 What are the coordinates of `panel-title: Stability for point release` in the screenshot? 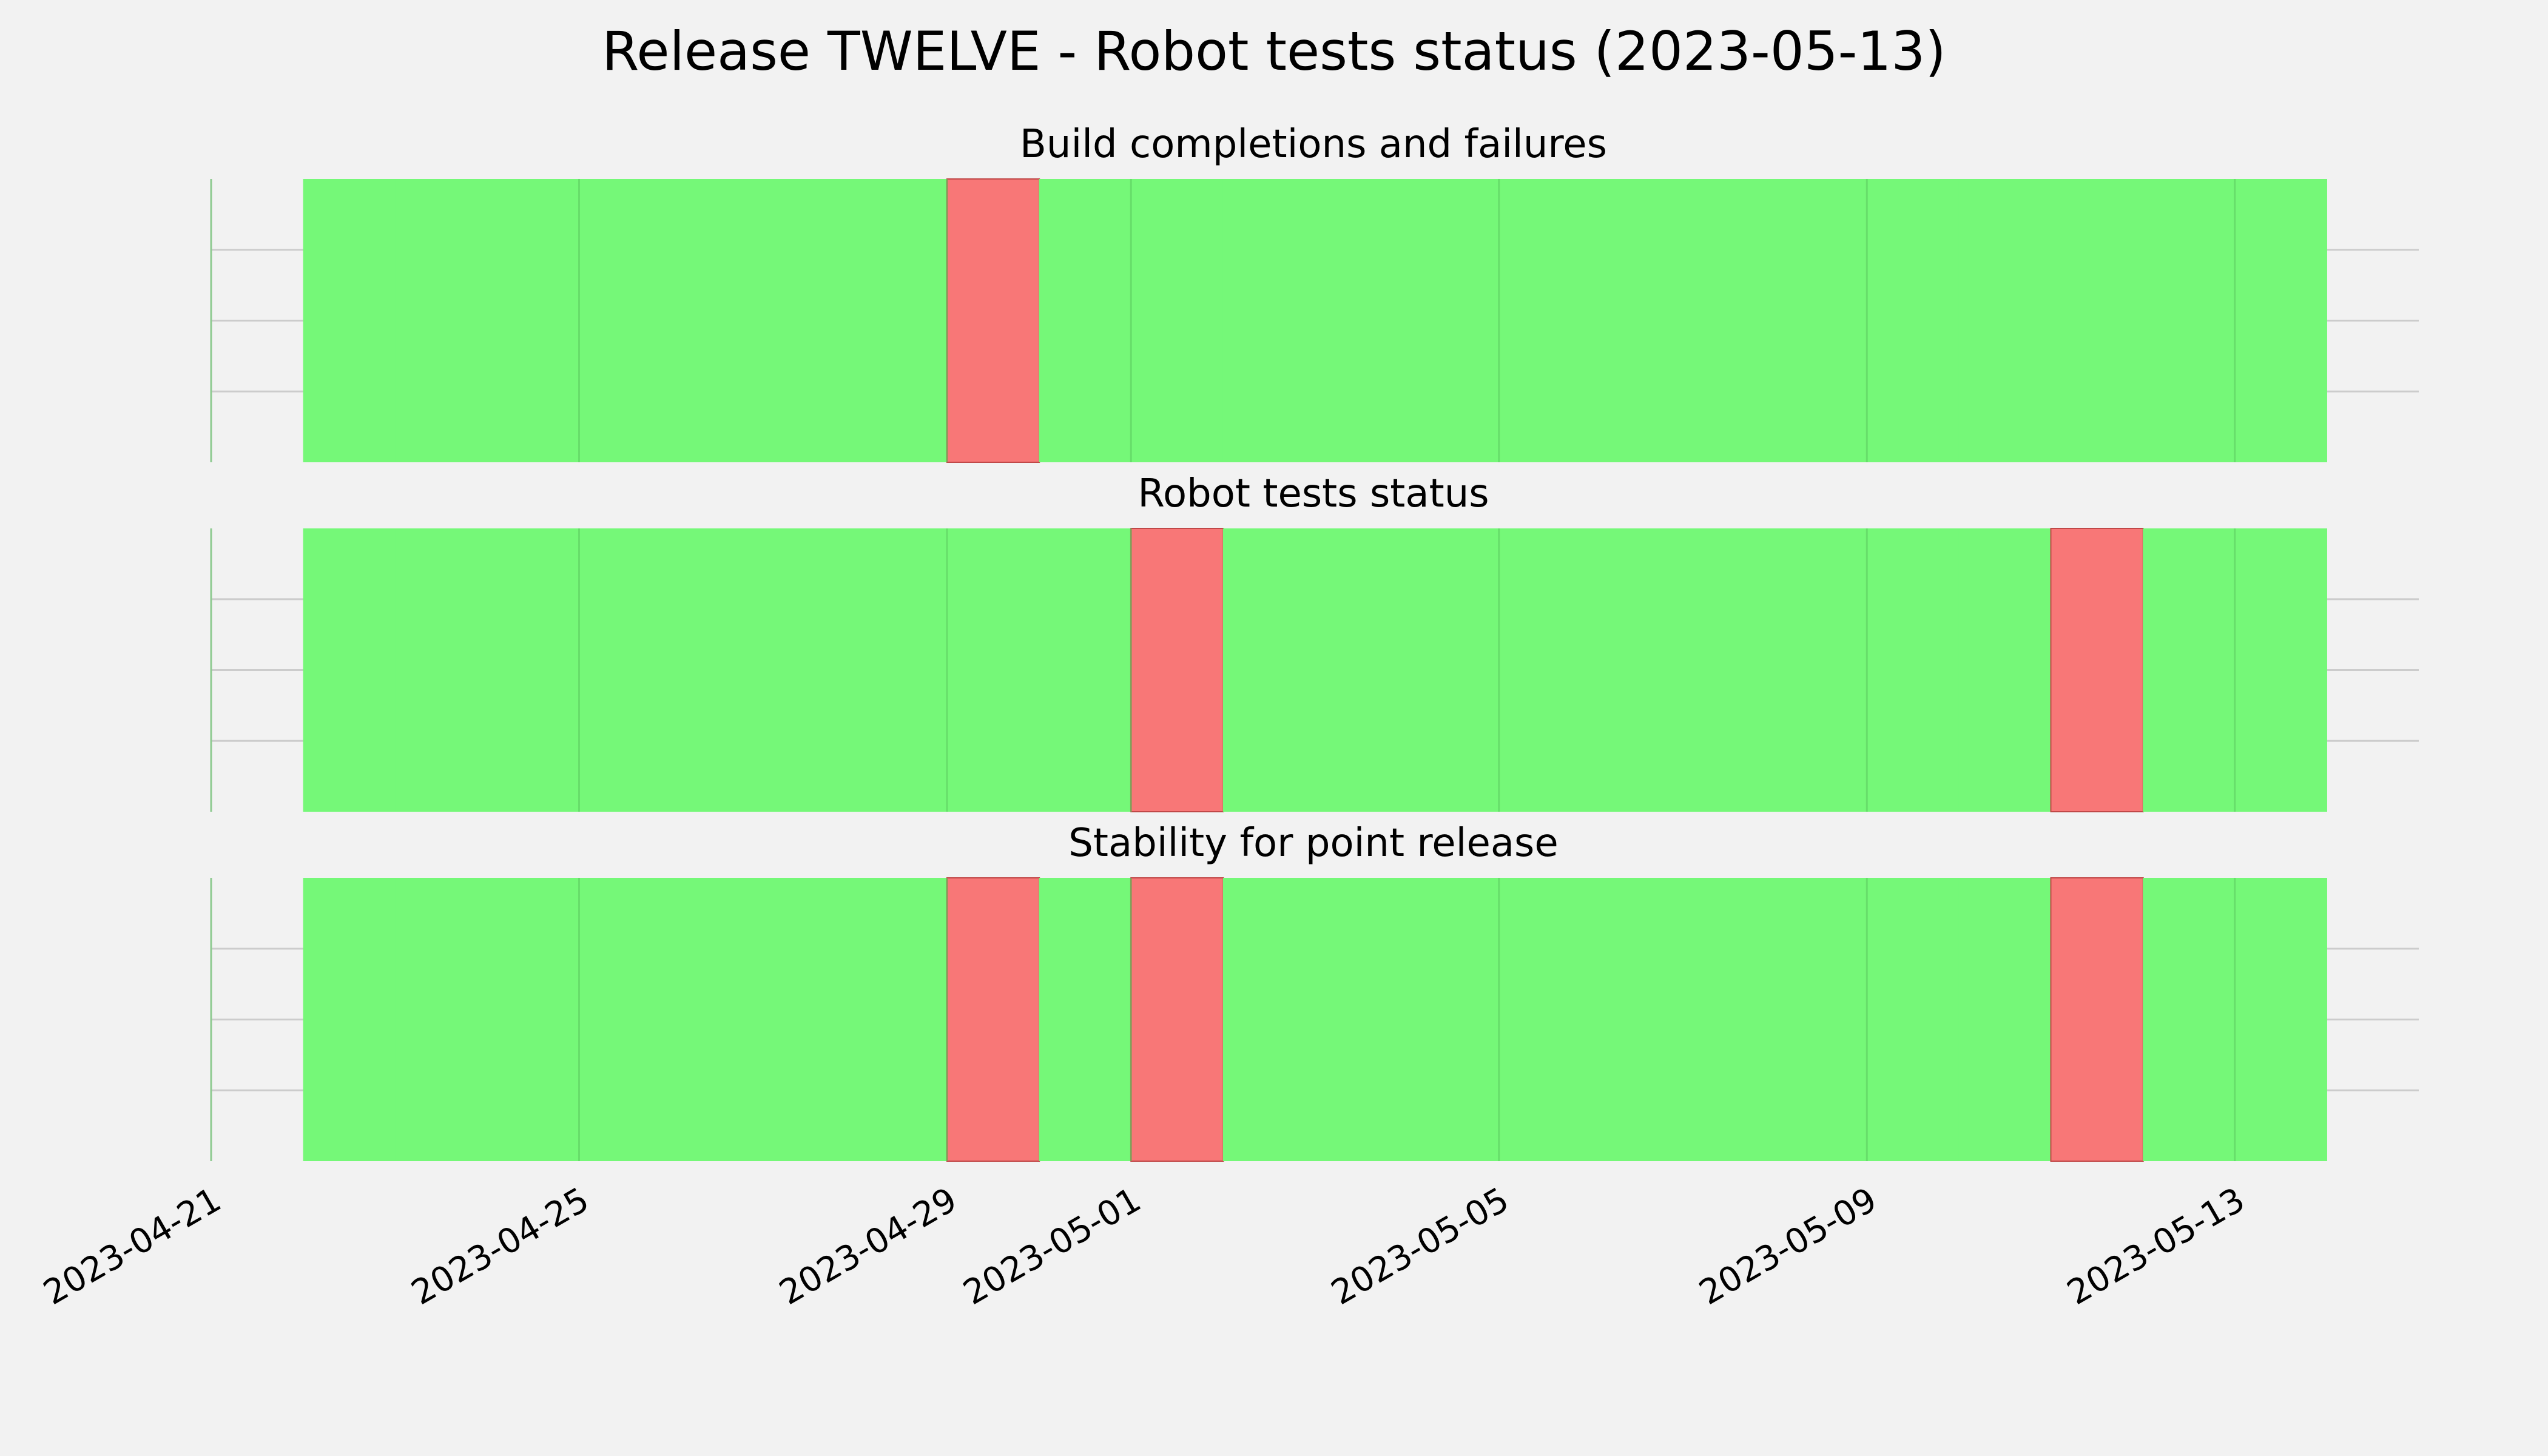 It's located at (1313, 843).